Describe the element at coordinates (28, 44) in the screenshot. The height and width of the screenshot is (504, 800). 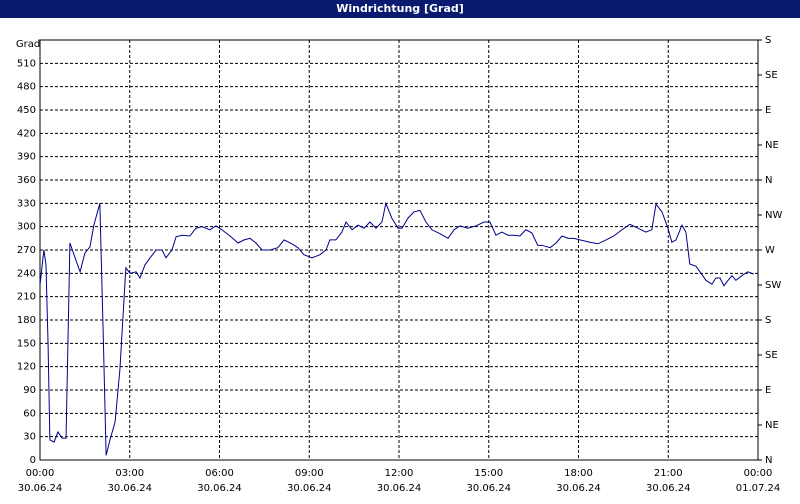
I see `y-axis-label: Grad` at that location.